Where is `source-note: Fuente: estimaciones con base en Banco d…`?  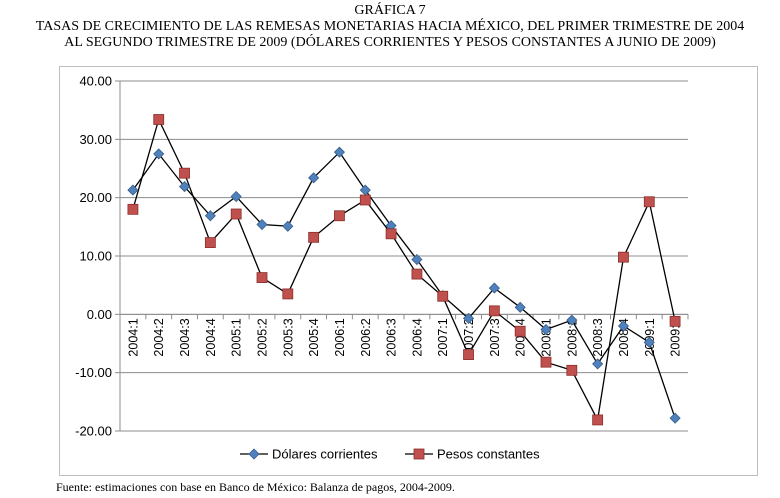
source-note: Fuente: estimaciones con base en Banco d… is located at coordinates (255, 487).